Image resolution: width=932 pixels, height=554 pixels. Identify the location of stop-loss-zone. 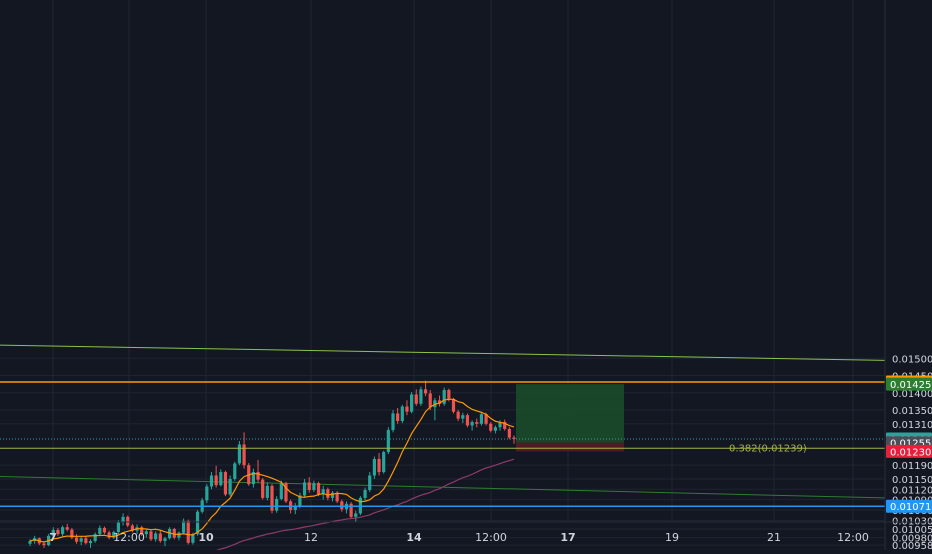
(570, 447).